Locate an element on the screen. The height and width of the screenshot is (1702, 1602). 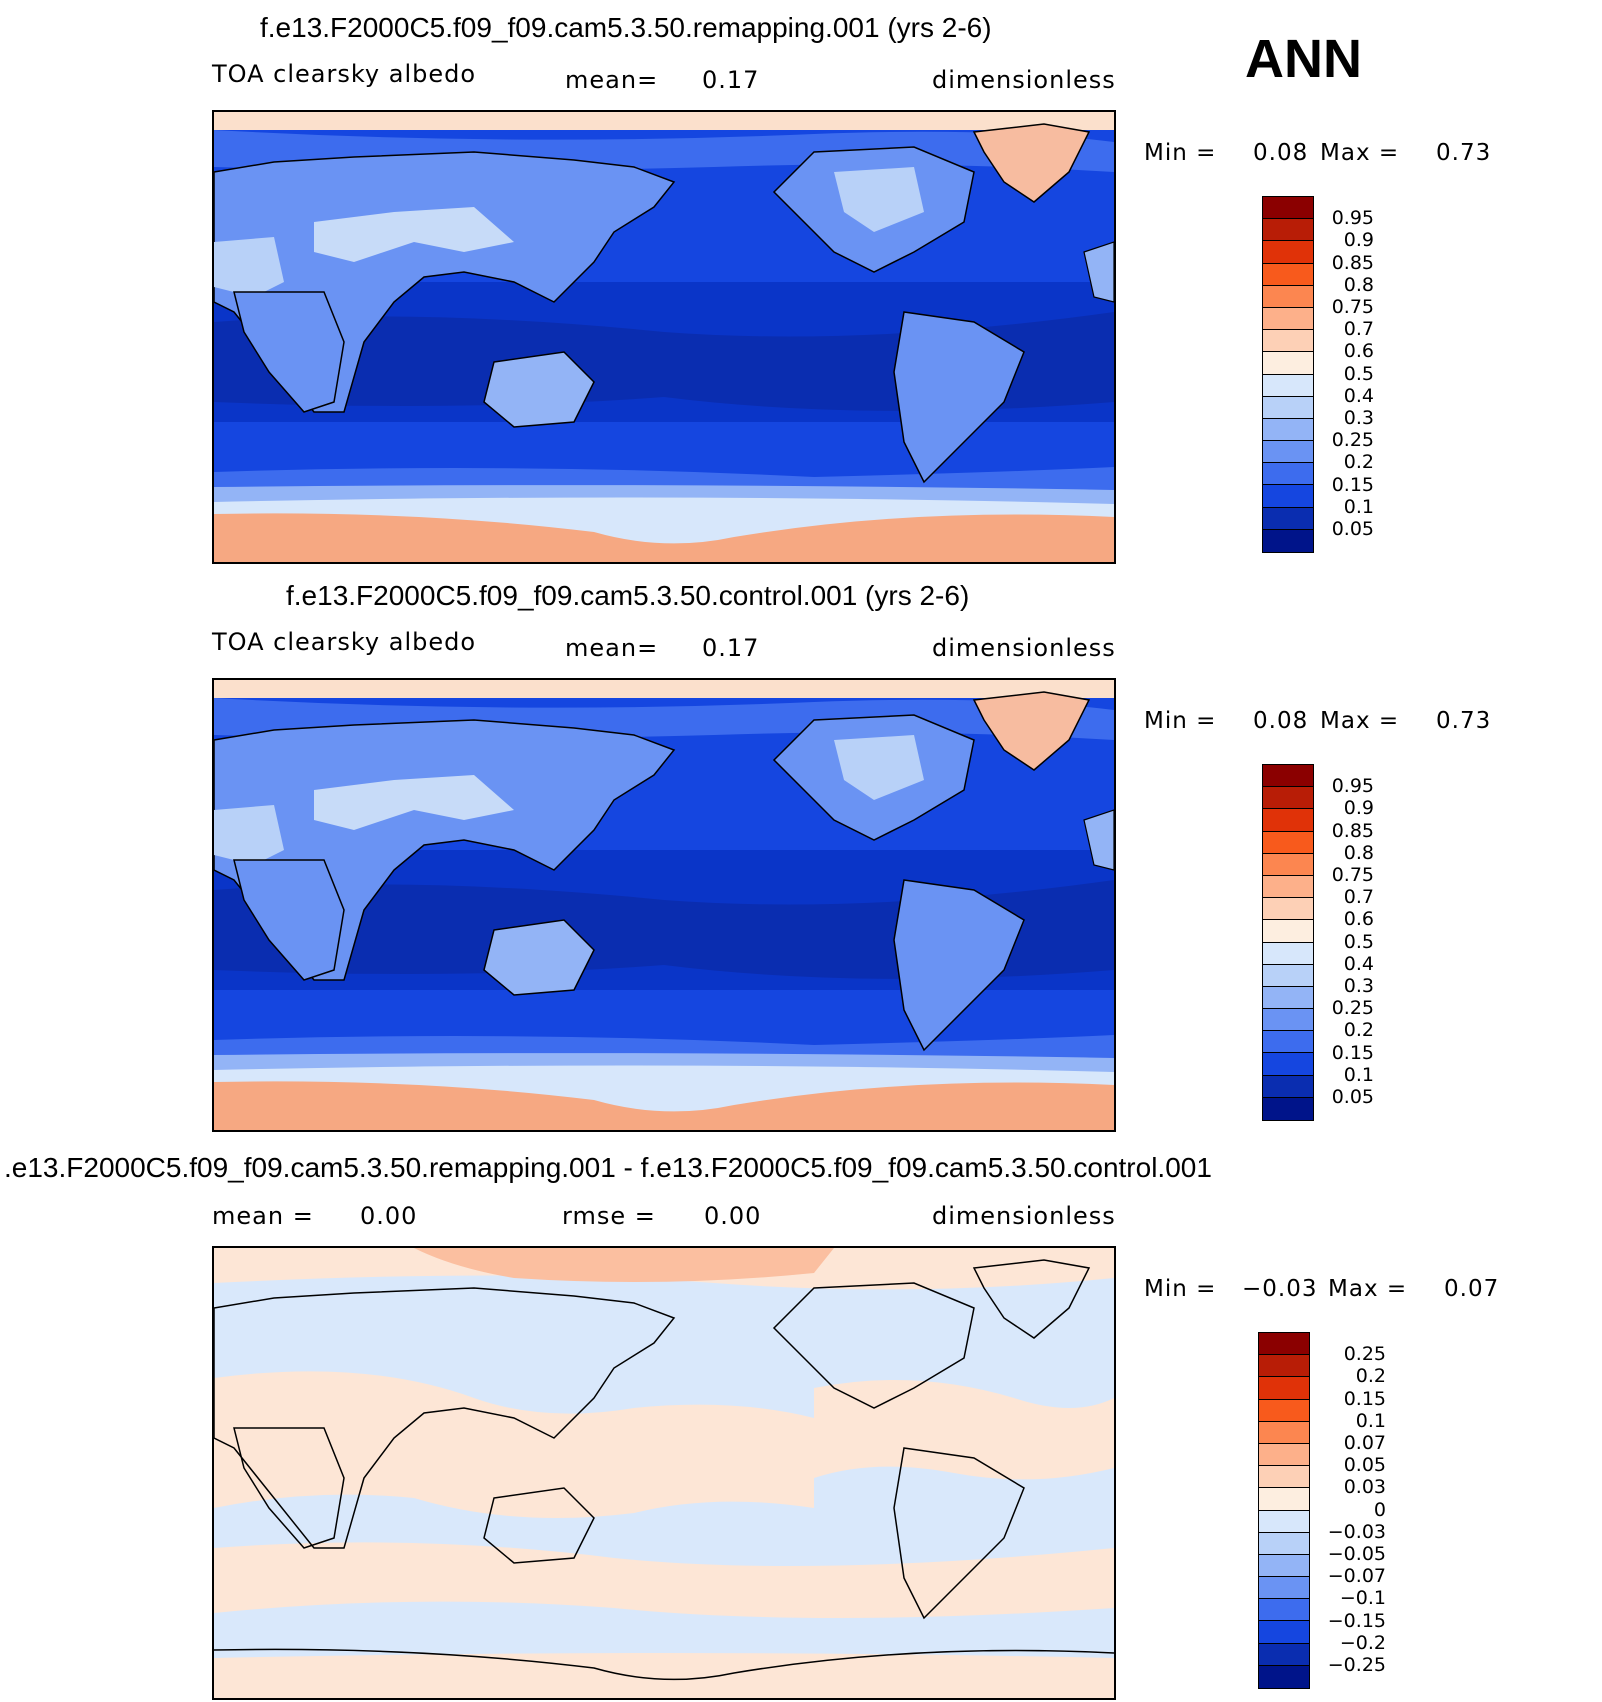
colorbar-label: −0.25 is located at coordinates (1356, 1665).